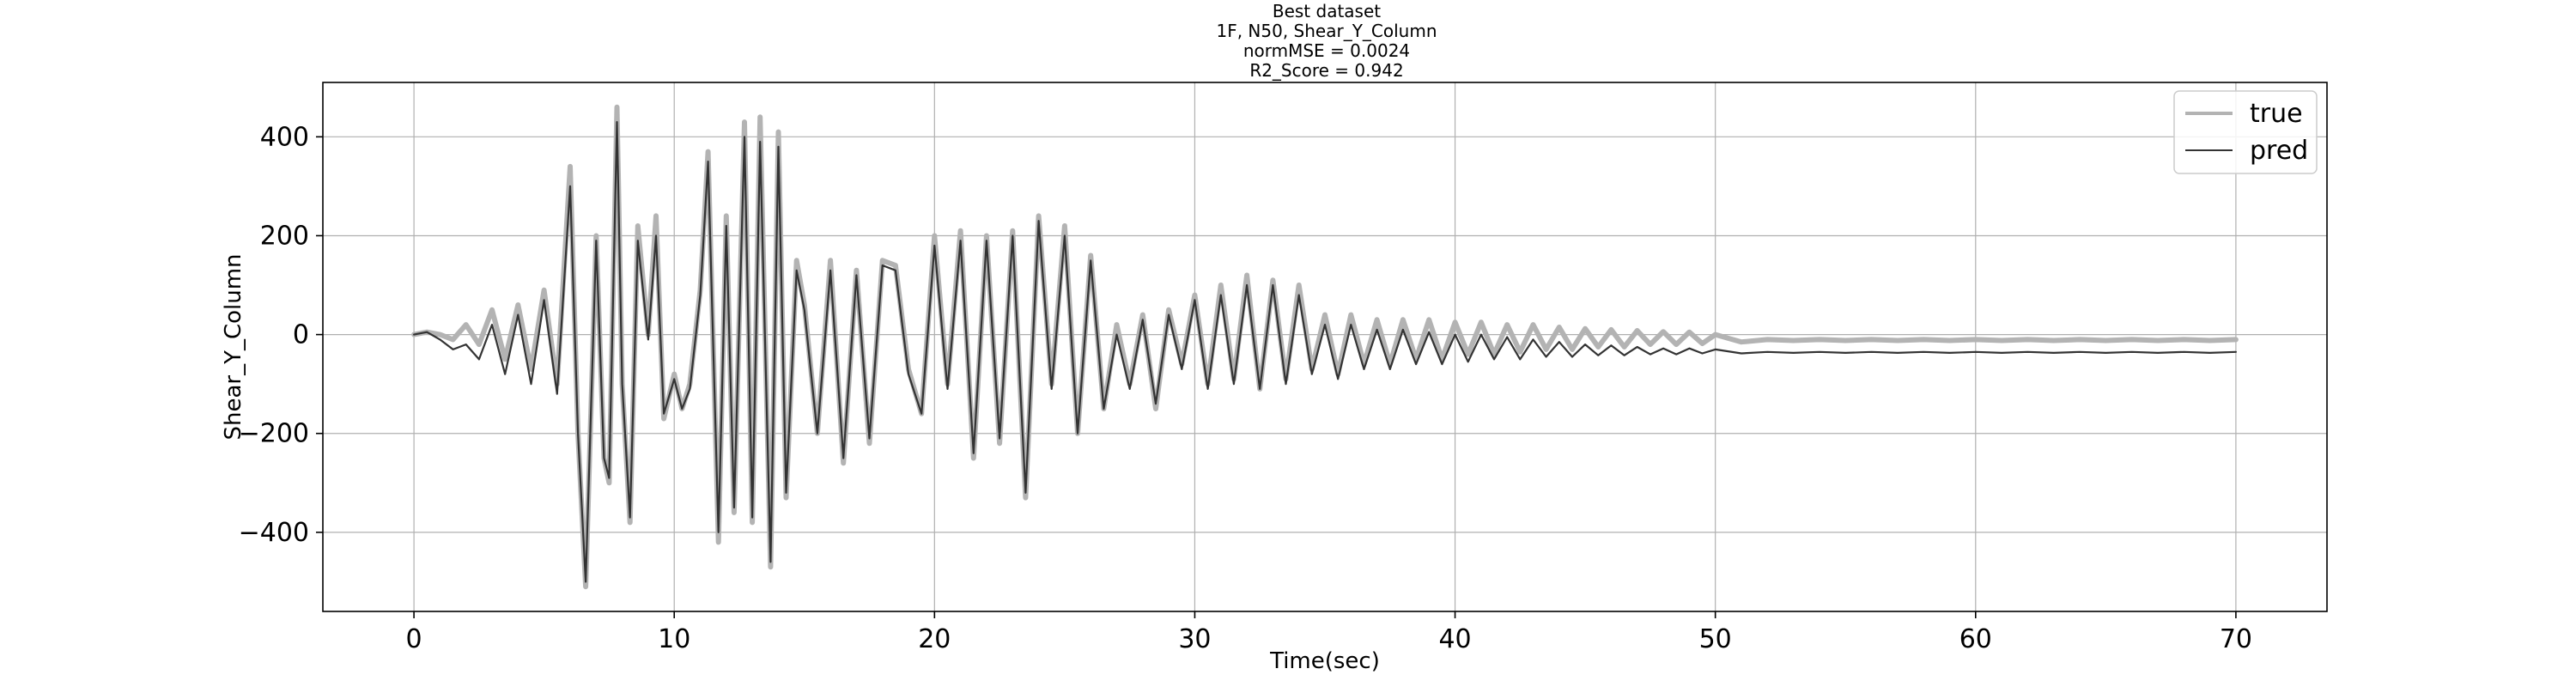  Describe the element at coordinates (1455, 639) in the screenshot. I see `x-tick-label: 40` at that location.